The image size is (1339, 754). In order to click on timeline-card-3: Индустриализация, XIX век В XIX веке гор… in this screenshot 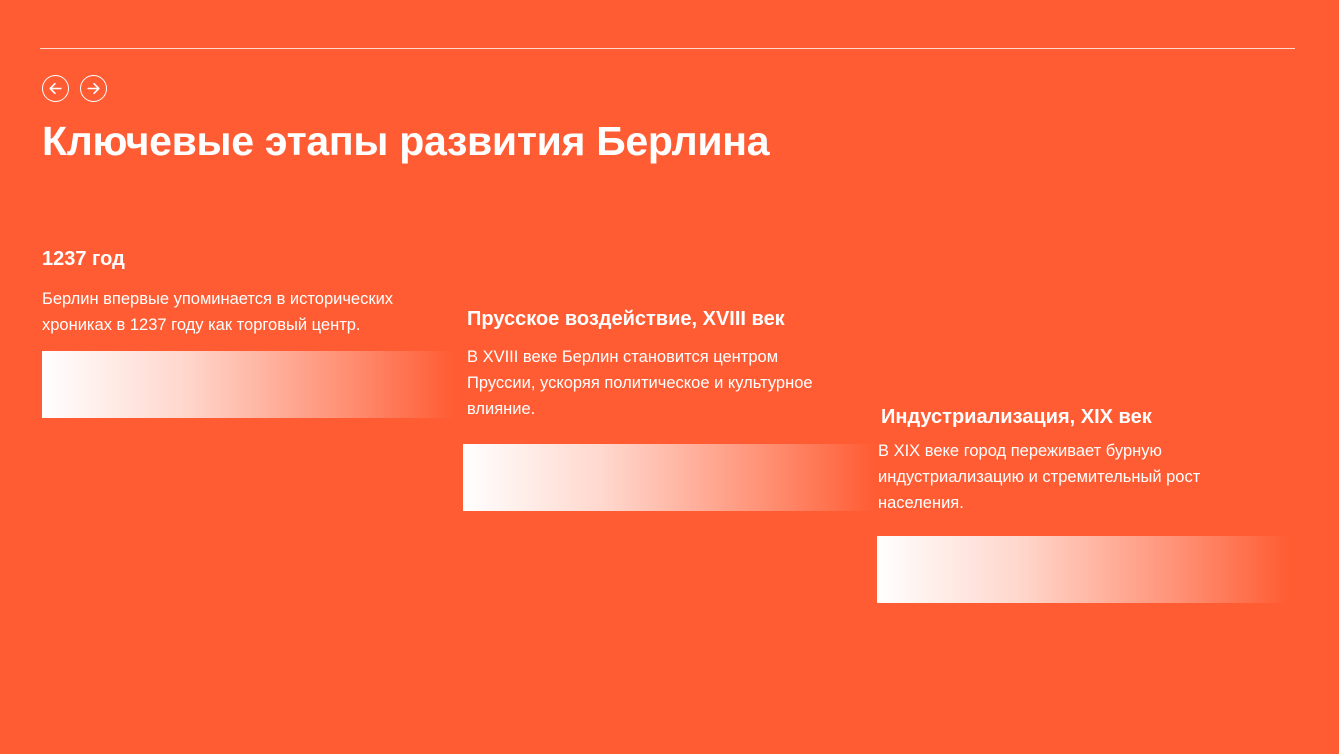, I will do `click(1088, 461)`.